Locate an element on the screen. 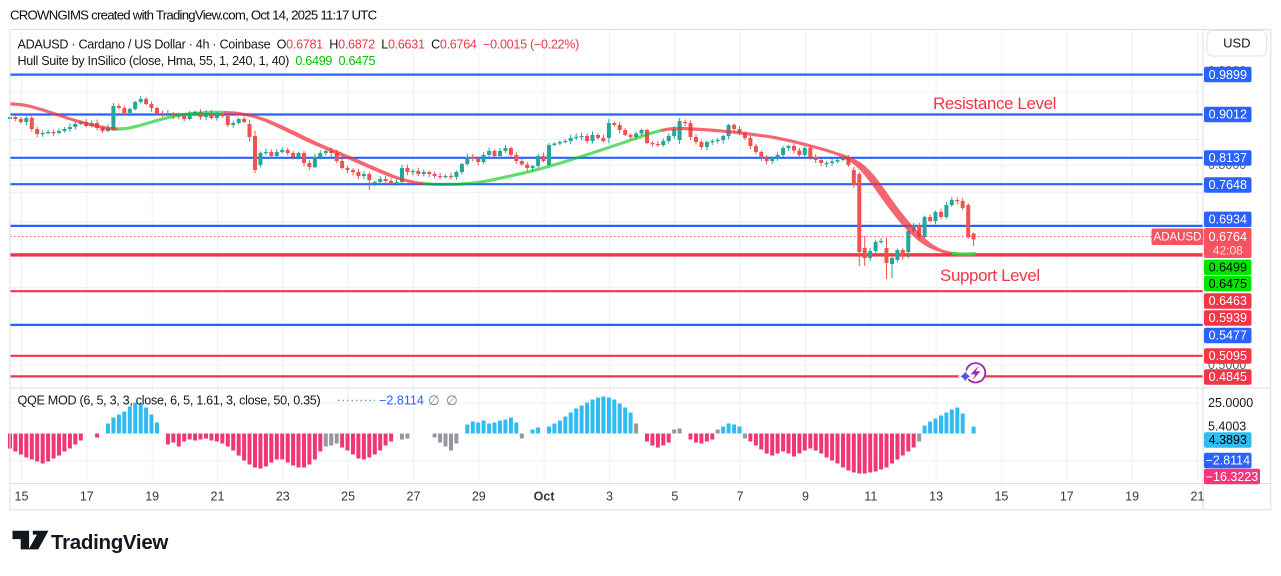 This screenshot has height=576, width=1281. svg-text: 23 is located at coordinates (283, 497).